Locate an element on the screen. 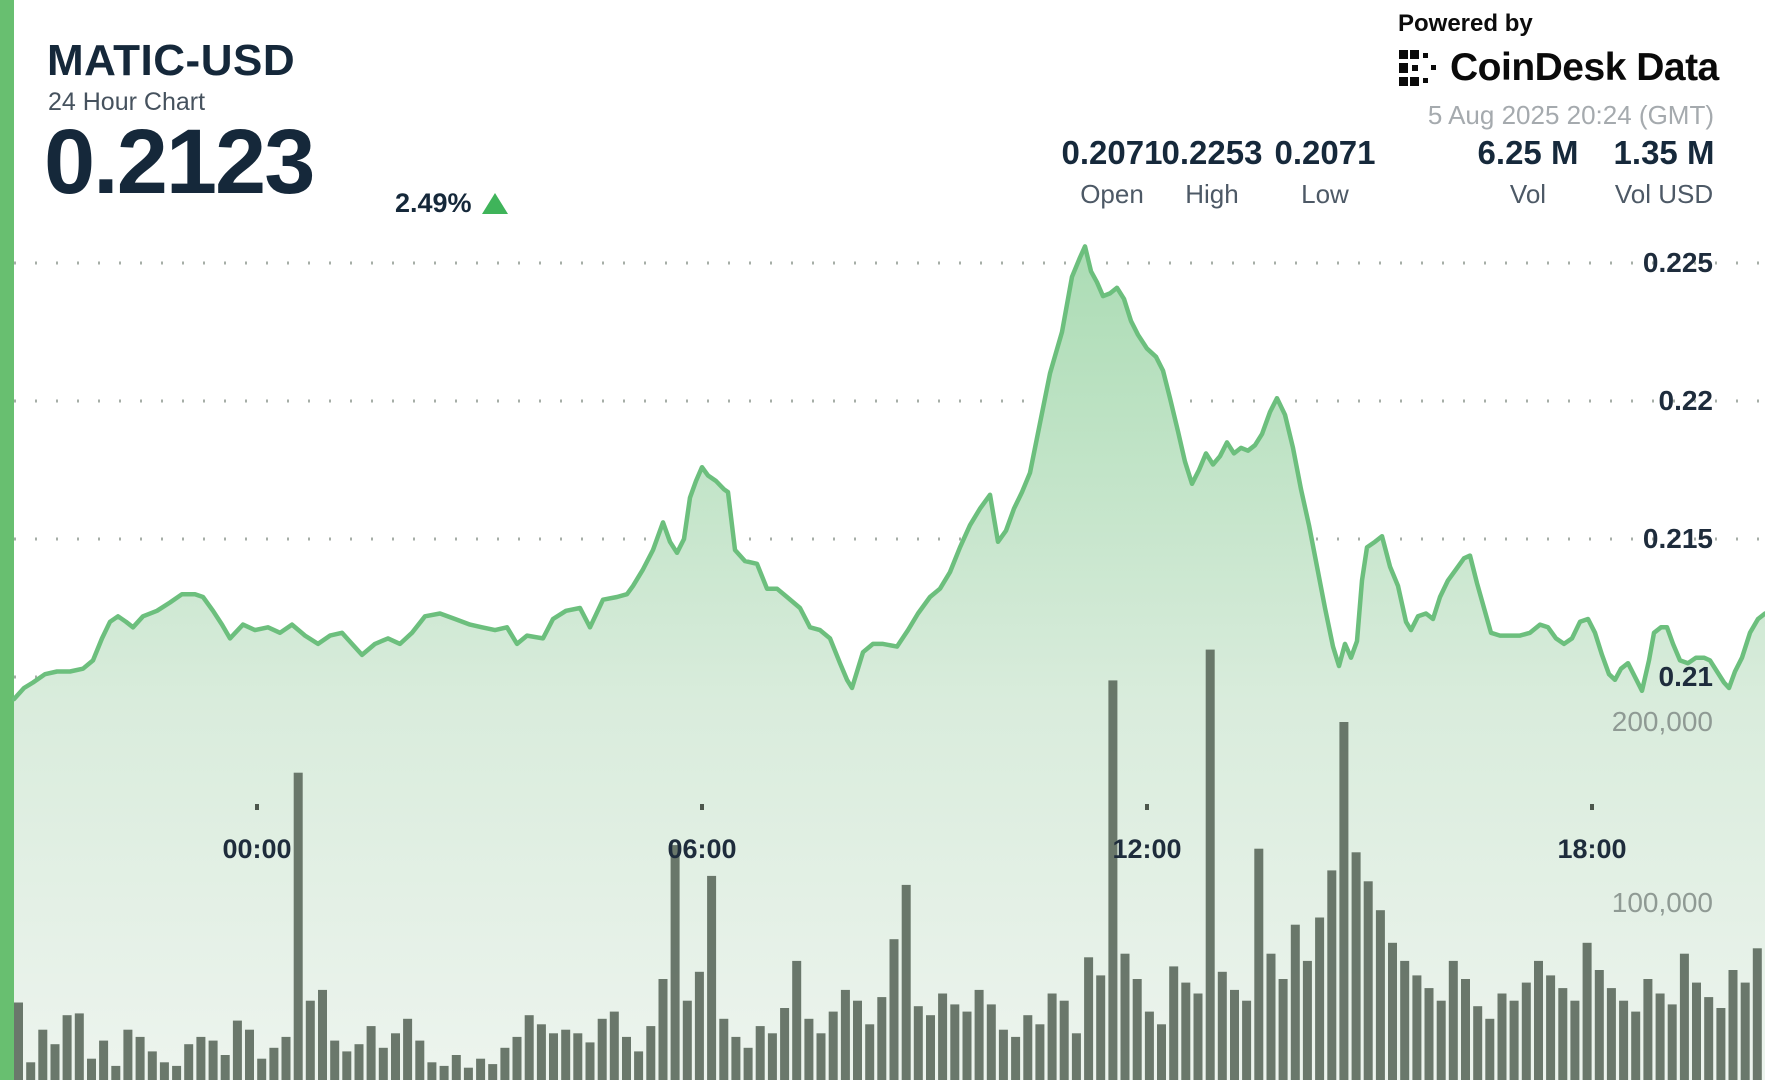 Image resolution: width=1765 pixels, height=1080 pixels. stat-value: 1.35 M is located at coordinates (1664, 152).